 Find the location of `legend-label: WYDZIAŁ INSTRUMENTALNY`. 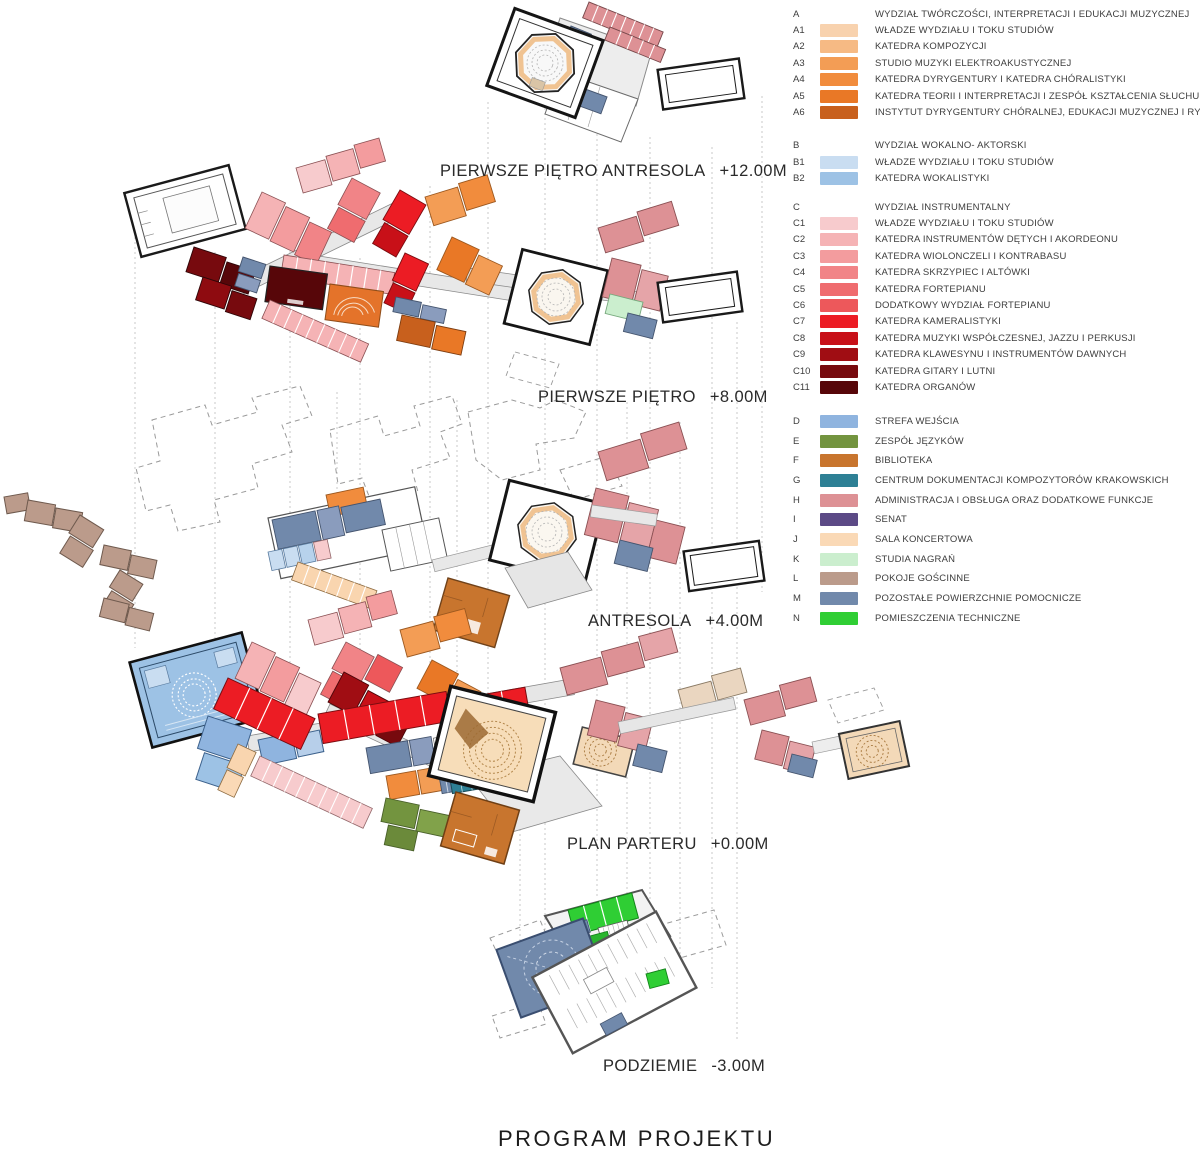

legend-label: WYDZIAŁ INSTRUMENTALNY is located at coordinates (943, 207).